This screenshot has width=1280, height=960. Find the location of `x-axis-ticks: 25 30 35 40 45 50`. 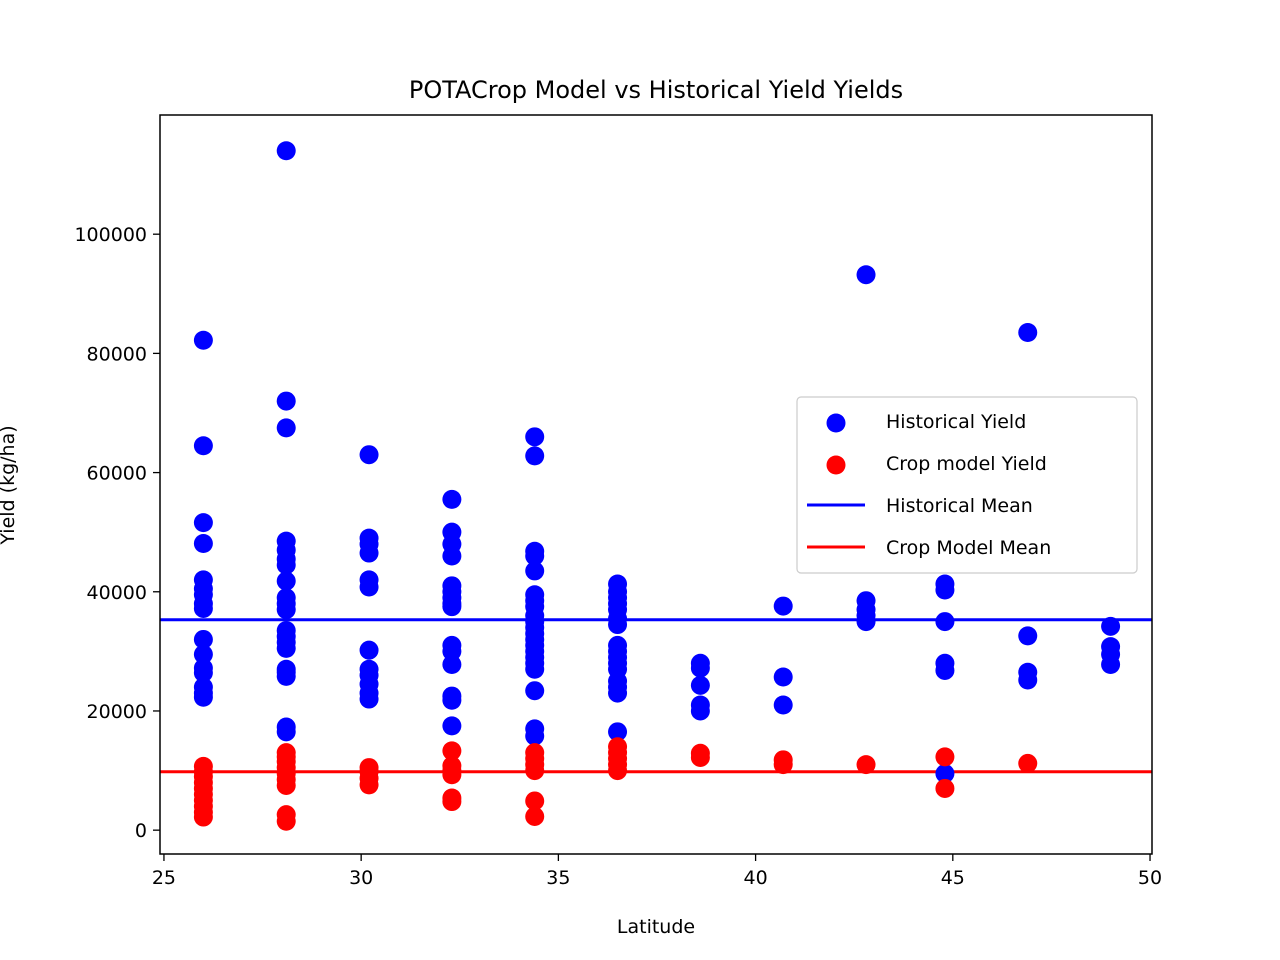

x-axis-ticks: 25 30 35 40 45 50 is located at coordinates (657, 871).